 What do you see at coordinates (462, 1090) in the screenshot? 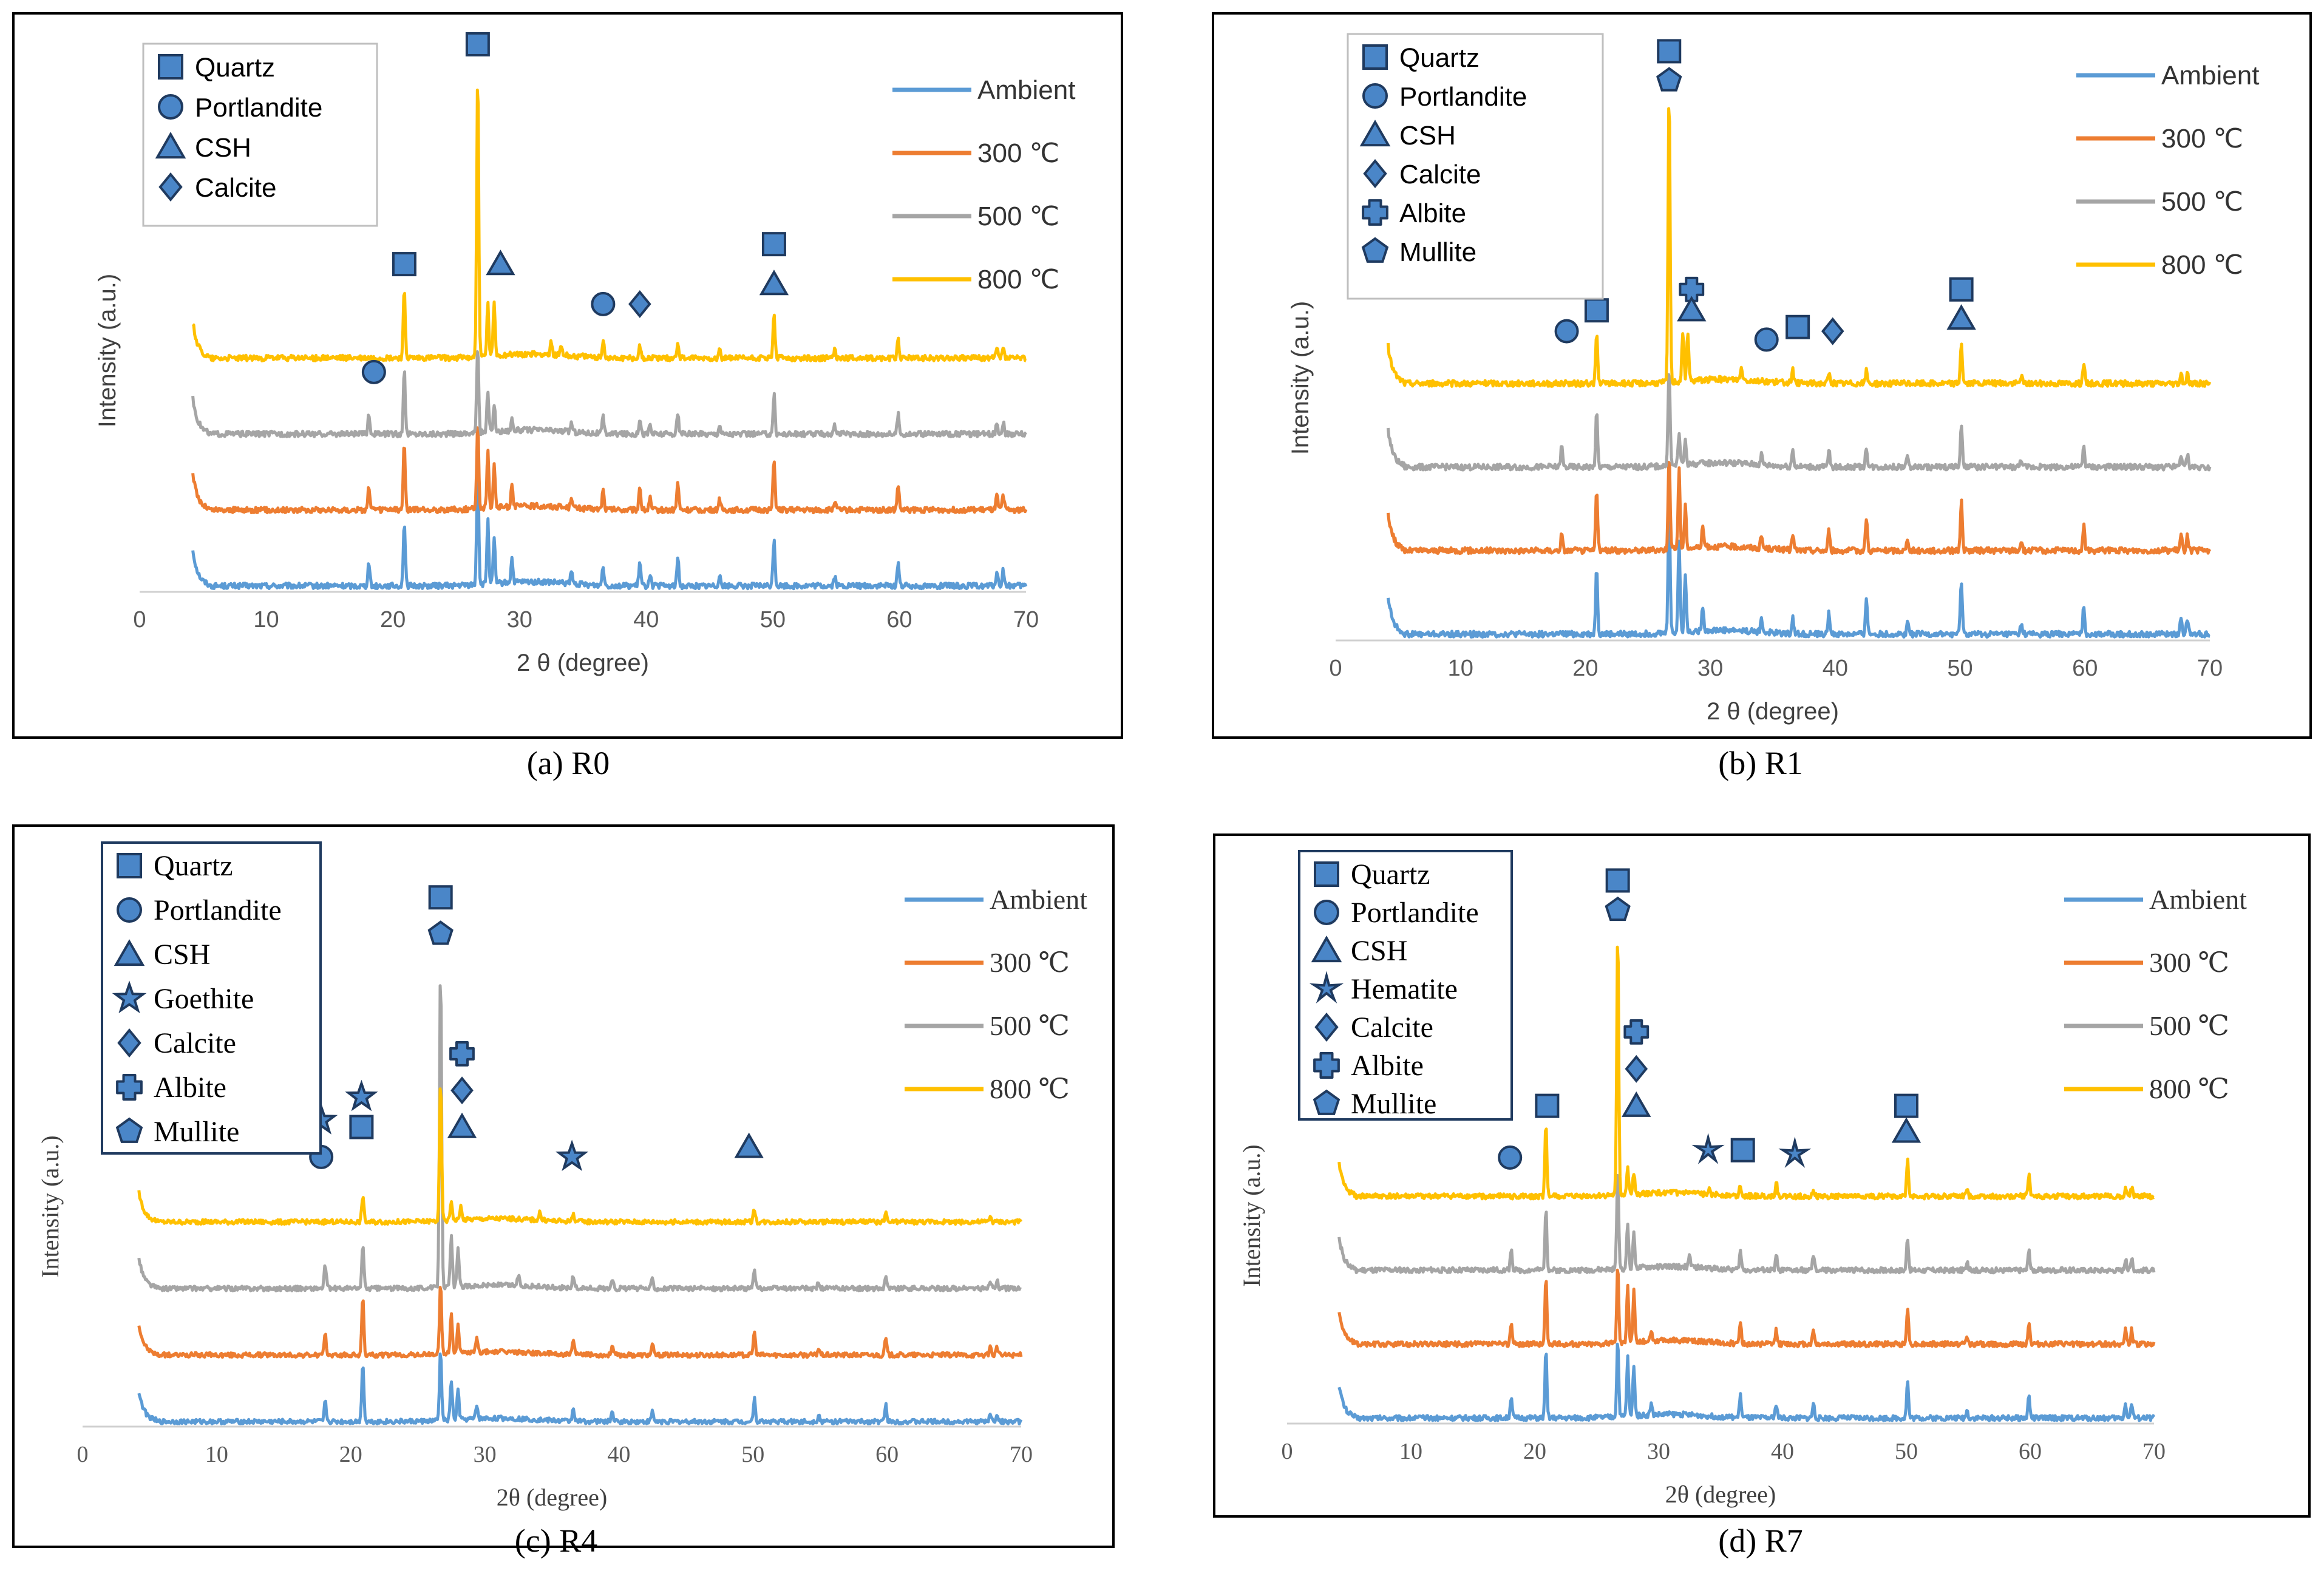
I see `phase-marker-diamond` at bounding box center [462, 1090].